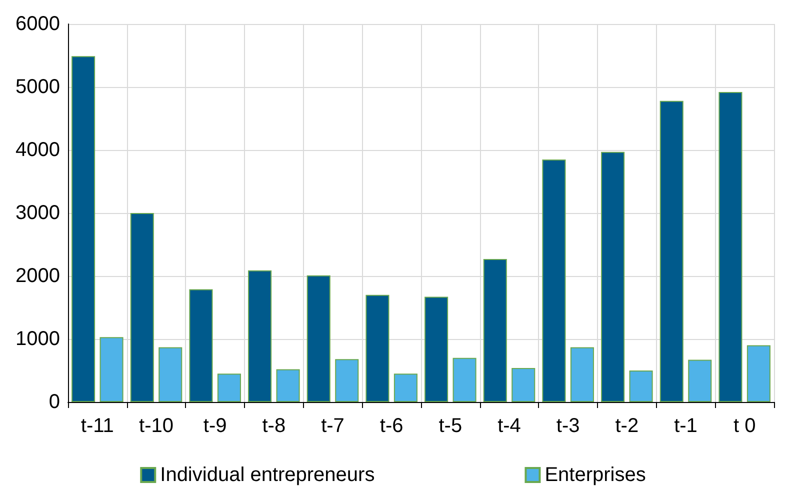  I want to click on x-tick-label: t-11, so click(97, 426).